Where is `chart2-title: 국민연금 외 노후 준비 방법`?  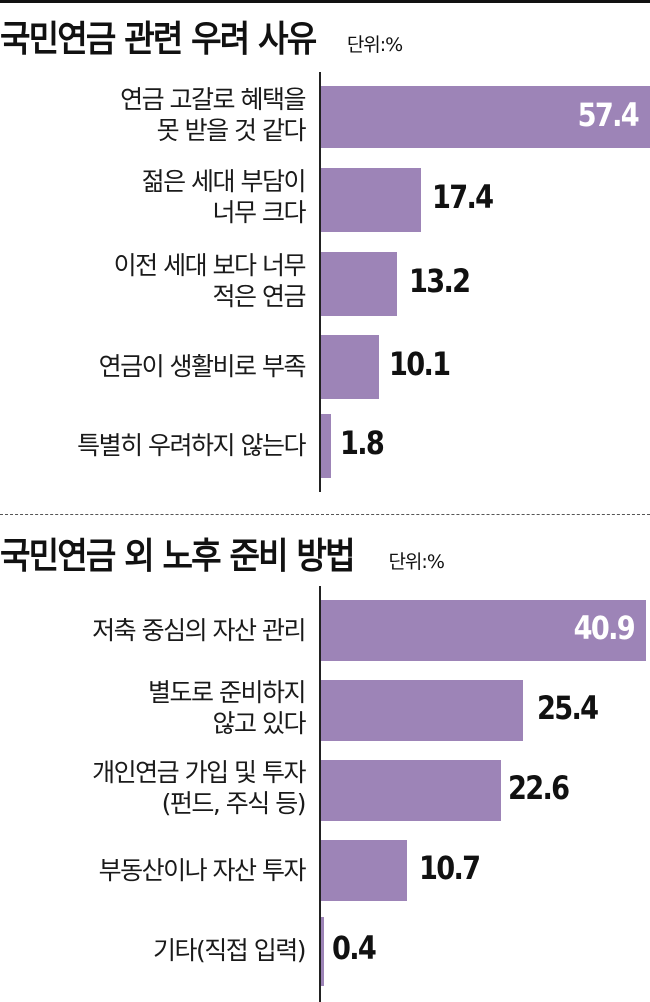
chart2-title: 국민연금 외 노후 준비 방법 is located at coordinates (178, 556).